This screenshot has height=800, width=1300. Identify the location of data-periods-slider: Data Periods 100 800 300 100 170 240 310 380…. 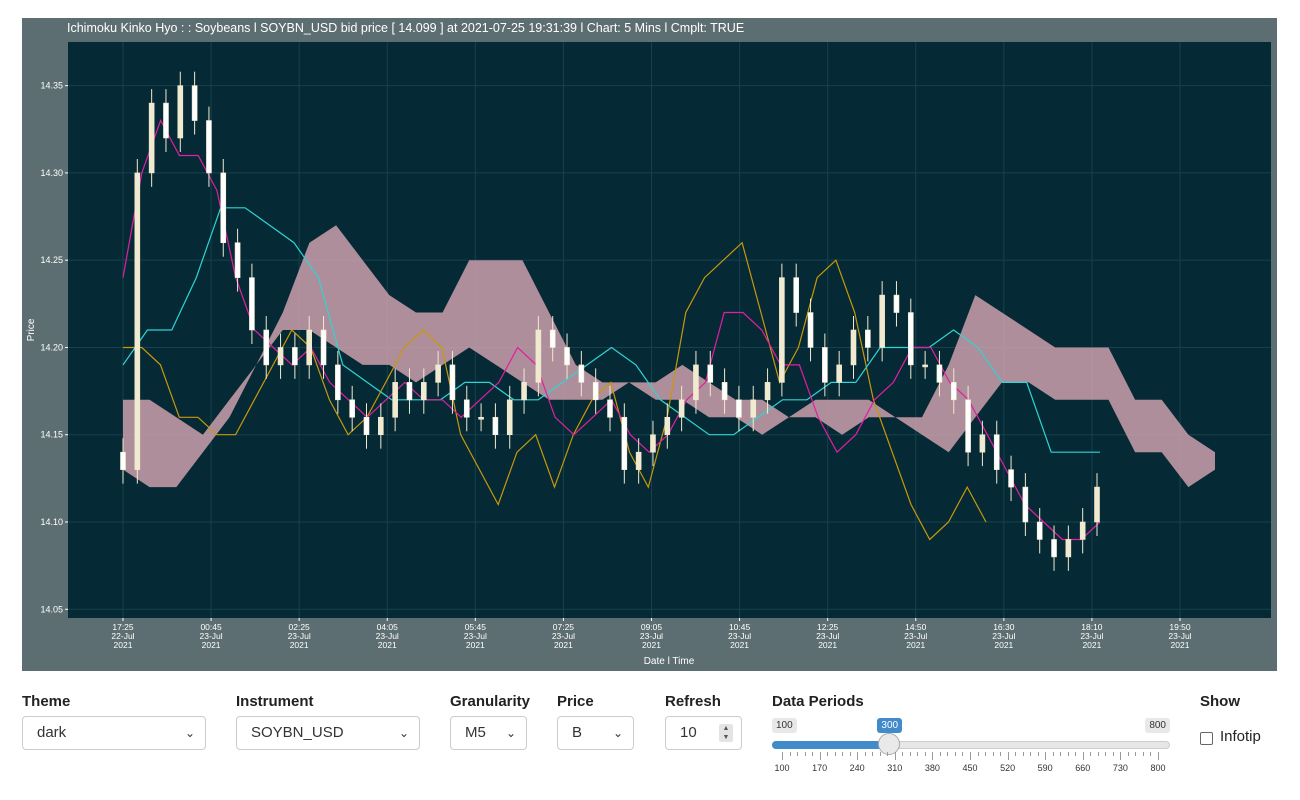
(972, 737).